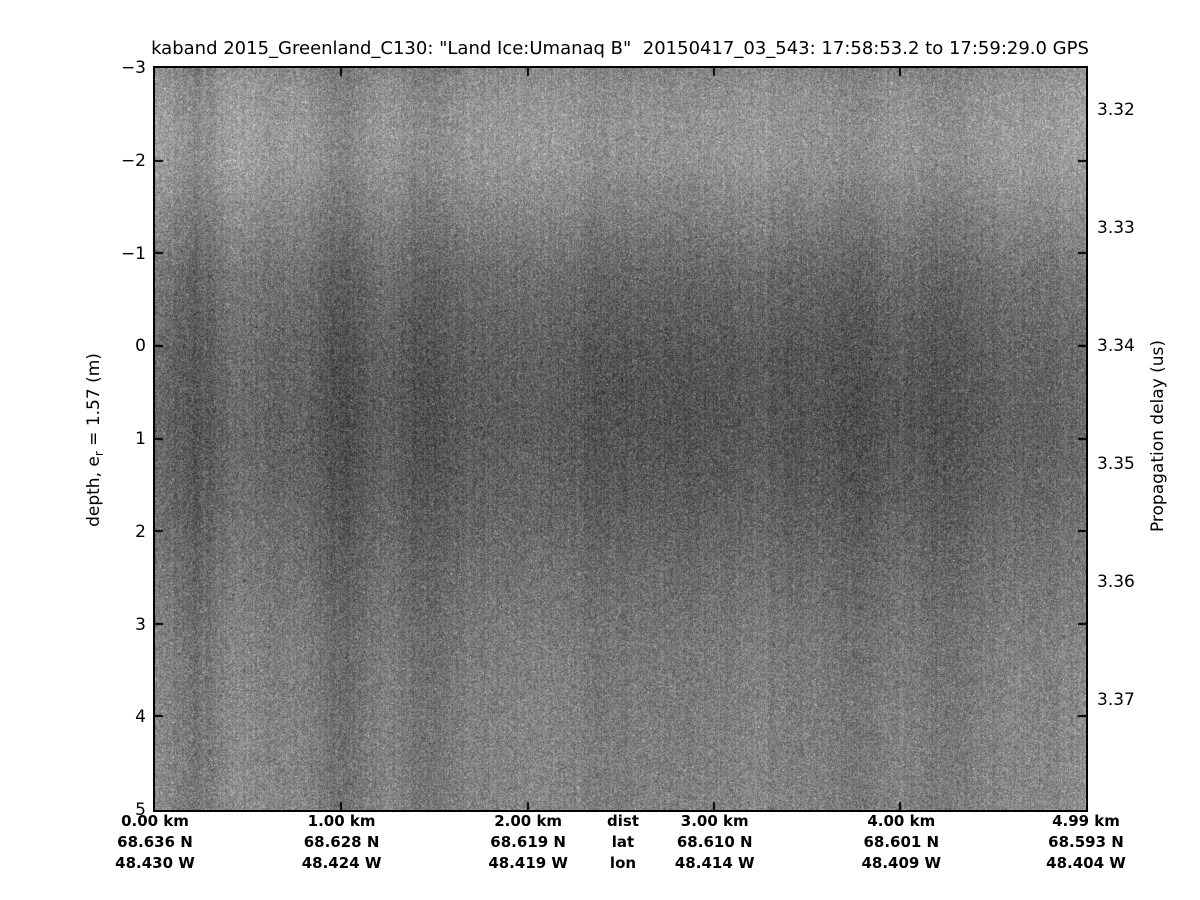 This screenshot has height=900, width=1200. What do you see at coordinates (1116, 700) in the screenshot?
I see `delay-tick-label: 3.37` at bounding box center [1116, 700].